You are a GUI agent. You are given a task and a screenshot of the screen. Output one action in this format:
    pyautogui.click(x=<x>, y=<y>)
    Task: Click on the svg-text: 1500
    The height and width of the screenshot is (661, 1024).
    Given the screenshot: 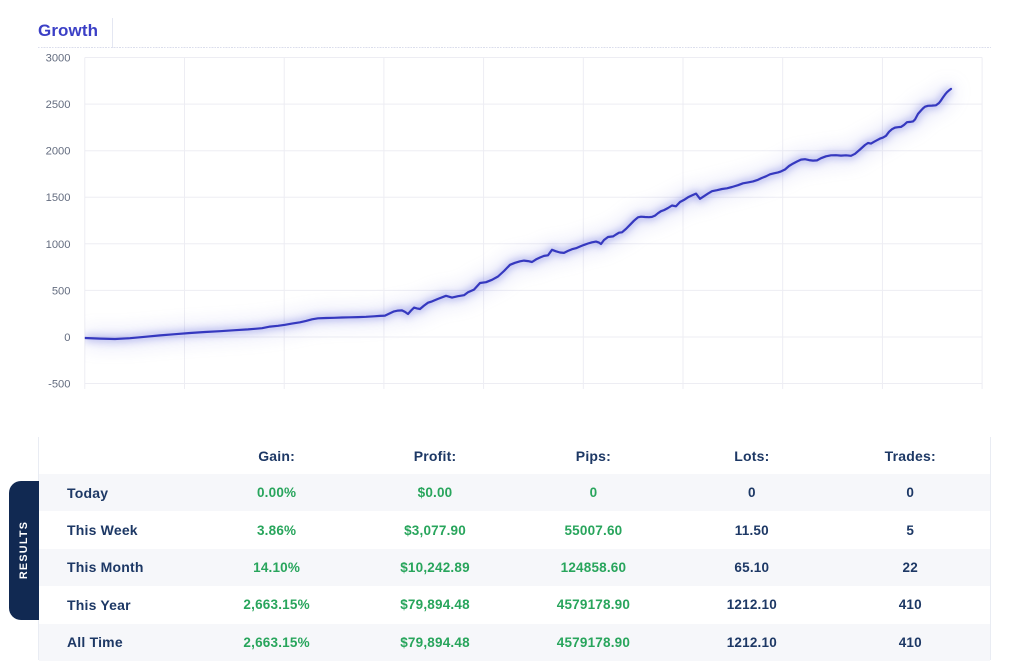 What is the action you would take?
    pyautogui.click(x=58, y=198)
    